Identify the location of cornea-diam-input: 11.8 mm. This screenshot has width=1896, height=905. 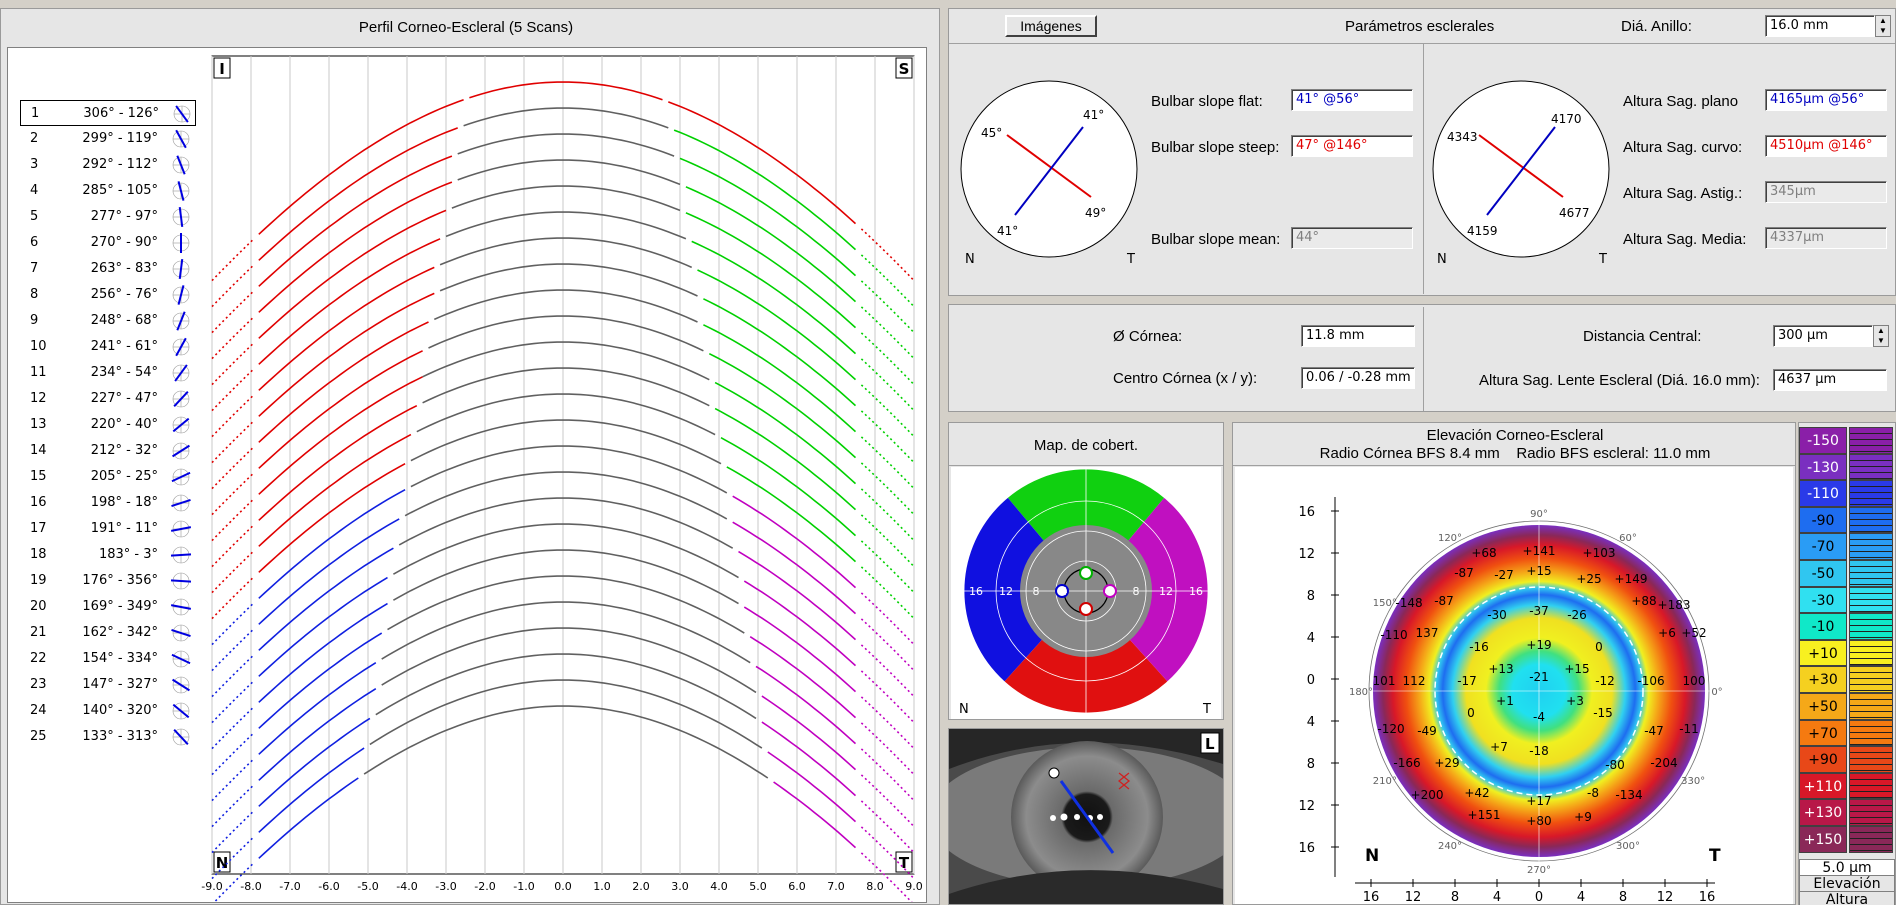
(1358, 336).